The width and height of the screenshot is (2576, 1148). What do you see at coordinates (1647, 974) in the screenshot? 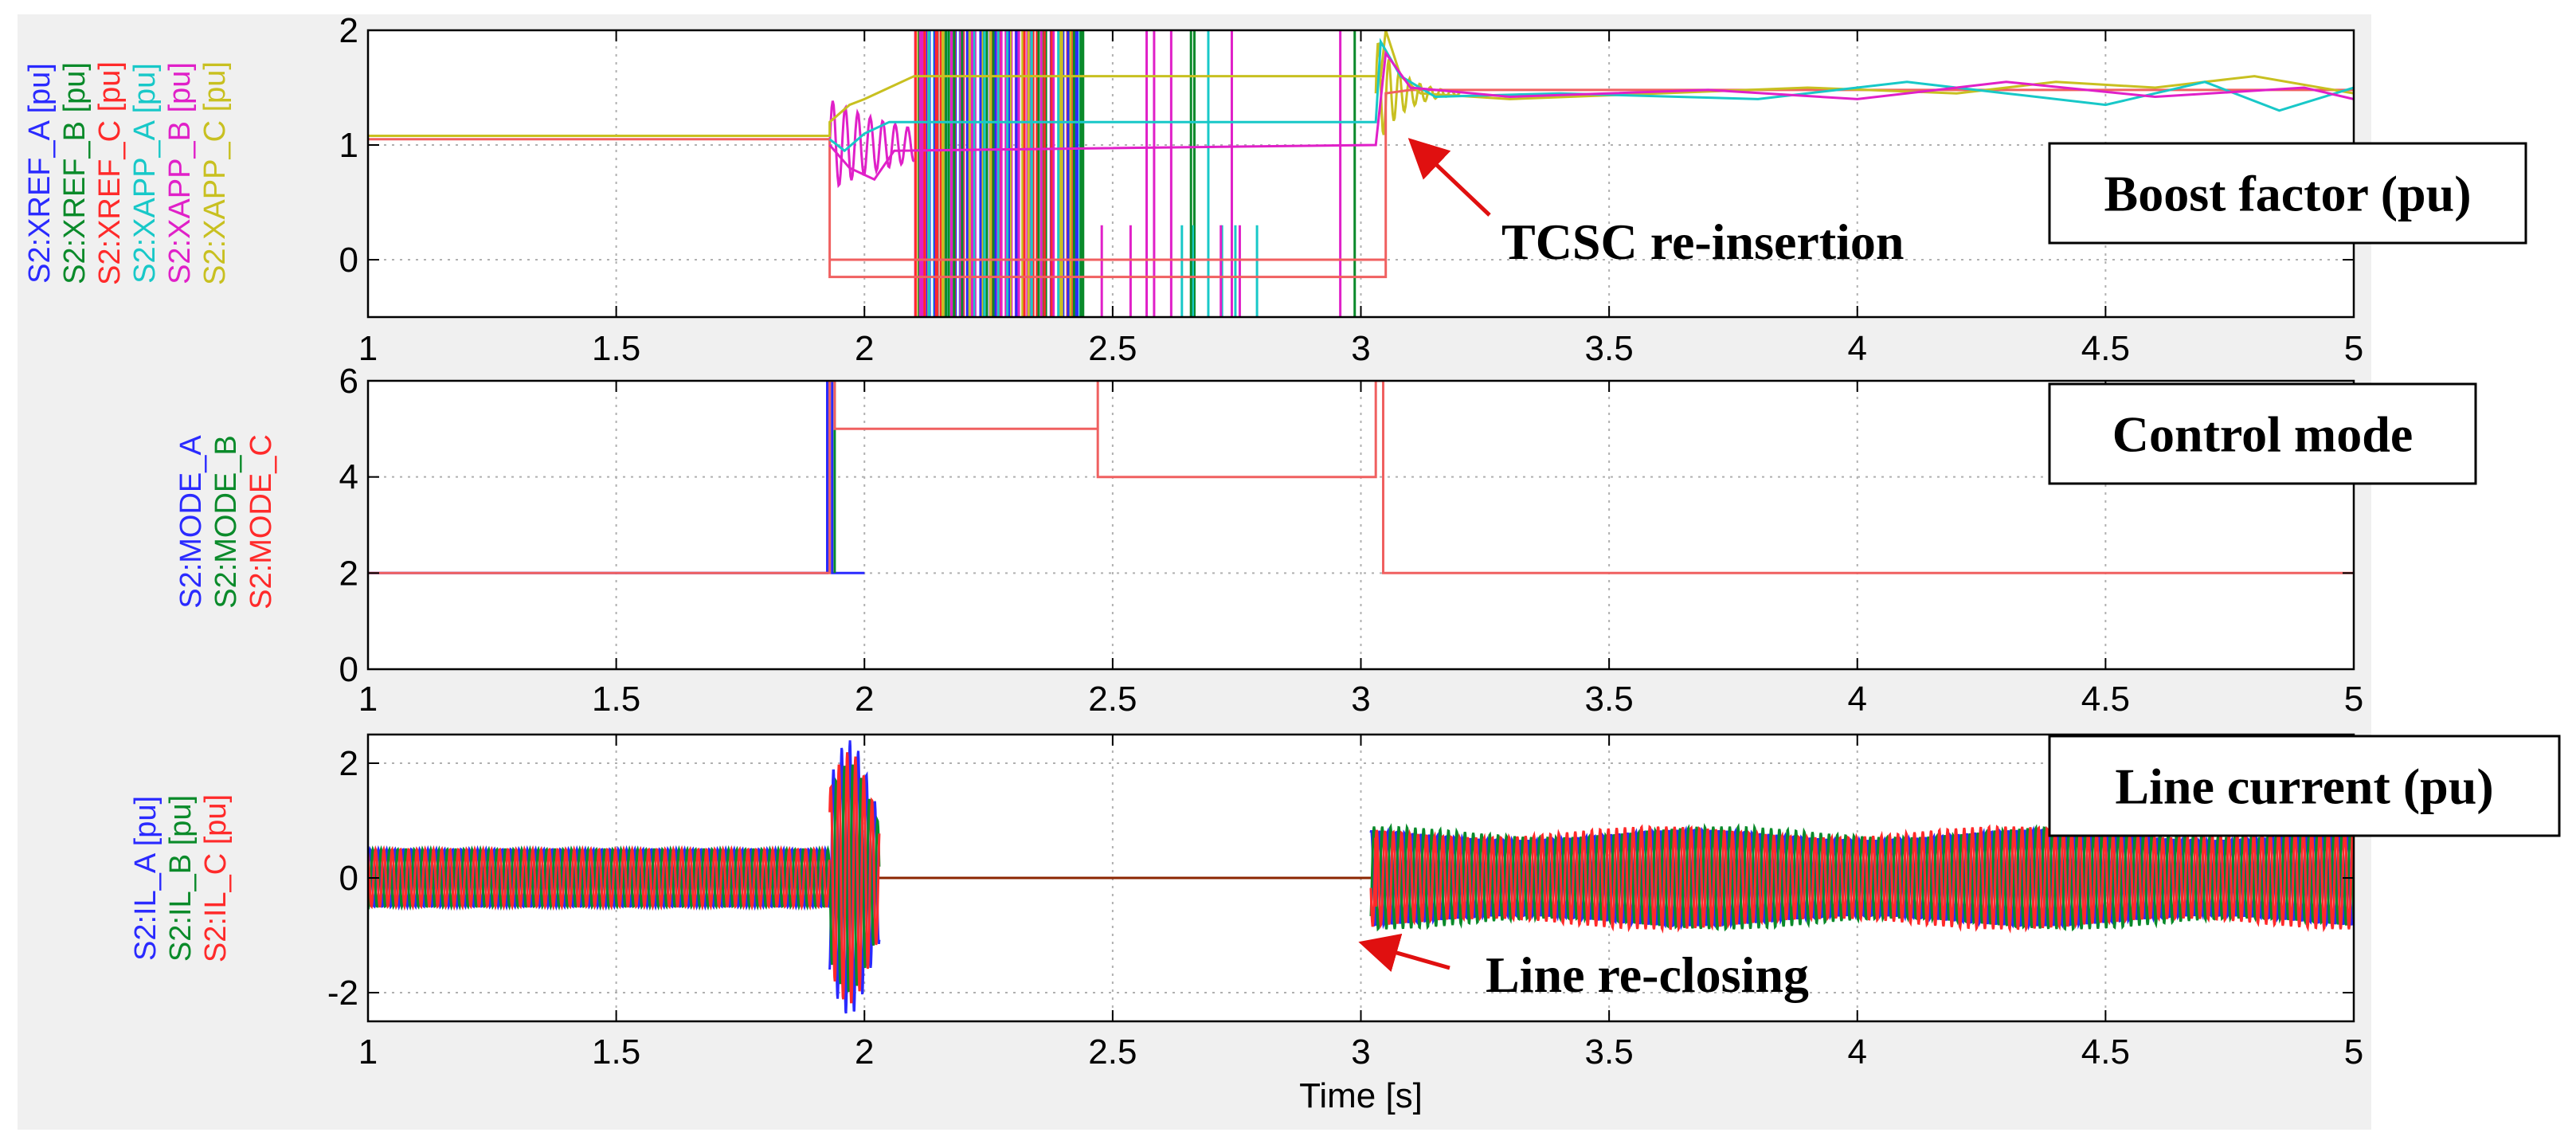
I see `line-reclosing-label: Line re-closing` at bounding box center [1647, 974].